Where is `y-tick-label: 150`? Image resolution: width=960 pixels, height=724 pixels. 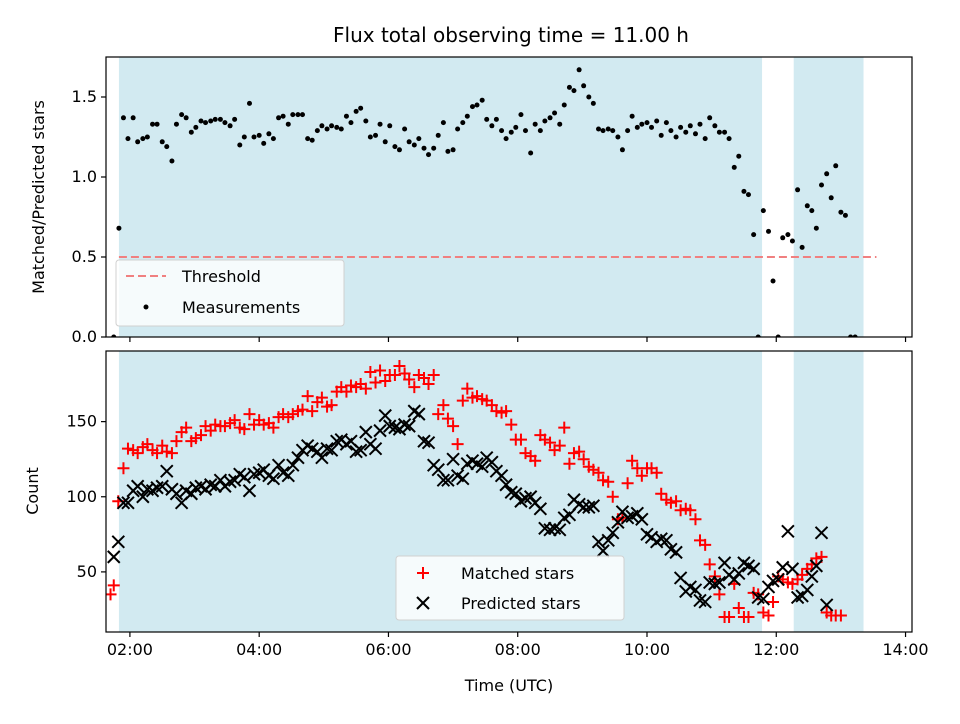 y-tick-label: 150 is located at coordinates (81, 421).